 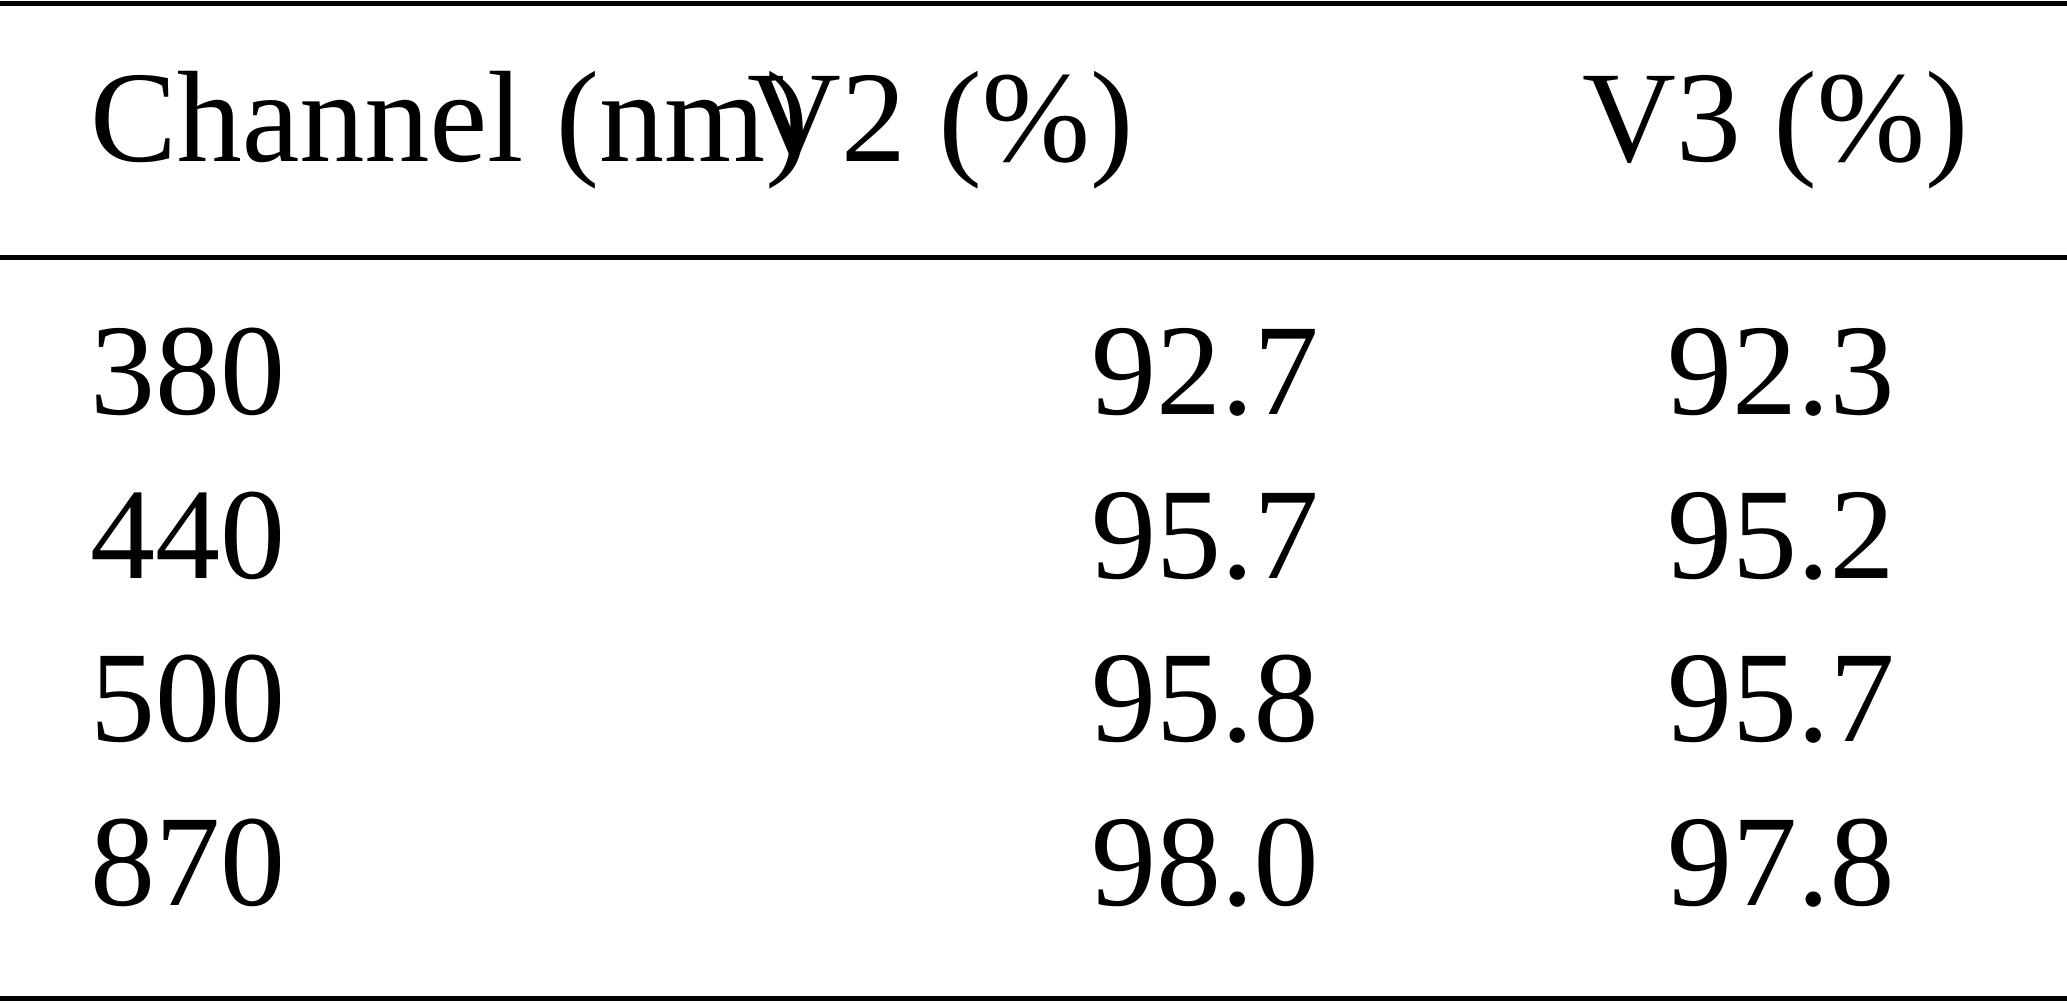 What do you see at coordinates (1205, 862) in the screenshot?
I see `cell-v2: 98.0` at bounding box center [1205, 862].